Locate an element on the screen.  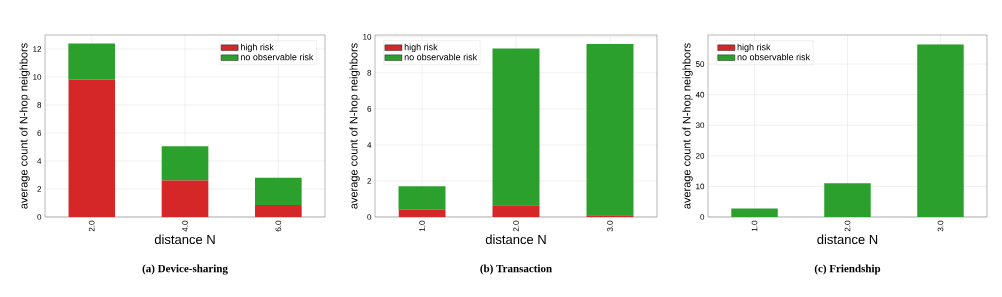
text: (b) Transaction is located at coordinates (516, 269).